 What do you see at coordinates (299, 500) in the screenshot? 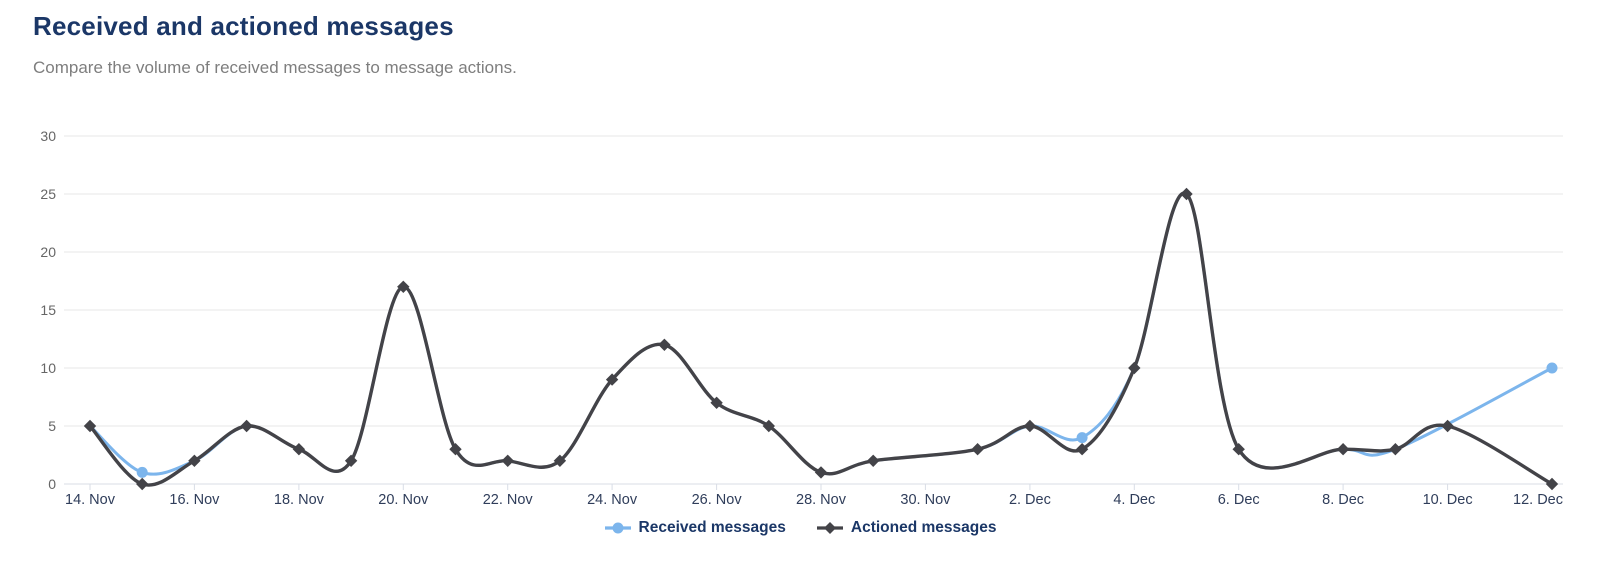
I see `x-axis-label: 18. Nov` at bounding box center [299, 500].